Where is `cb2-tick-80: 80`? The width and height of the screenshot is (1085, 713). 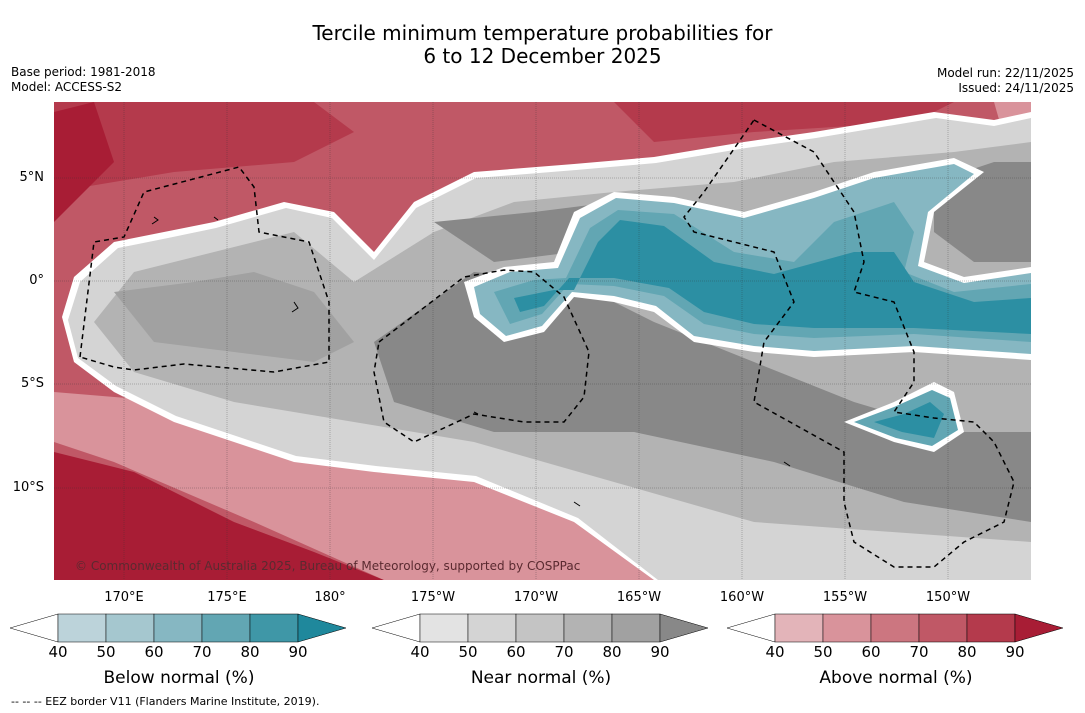
cb2-tick-80: 80 is located at coordinates (612, 652).